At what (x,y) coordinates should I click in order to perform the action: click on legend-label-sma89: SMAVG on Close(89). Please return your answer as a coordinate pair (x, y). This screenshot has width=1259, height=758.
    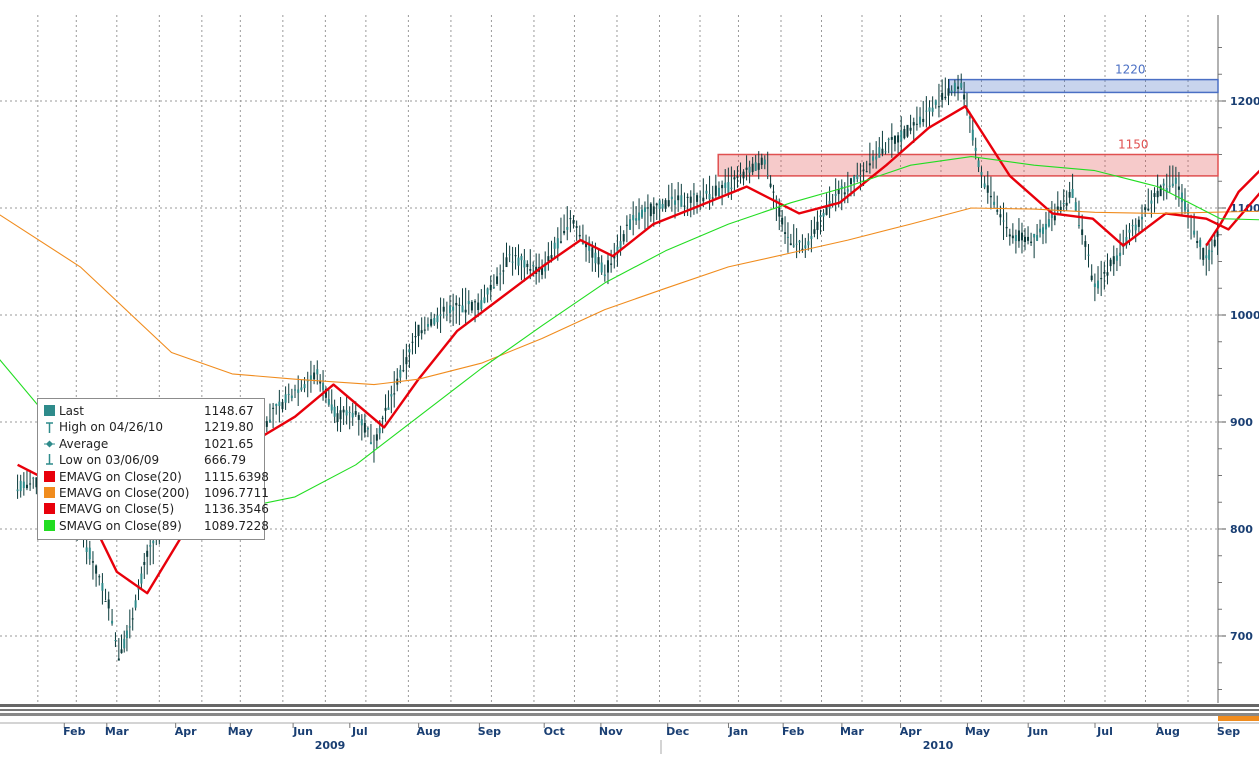
    Looking at the image, I should click on (120, 525).